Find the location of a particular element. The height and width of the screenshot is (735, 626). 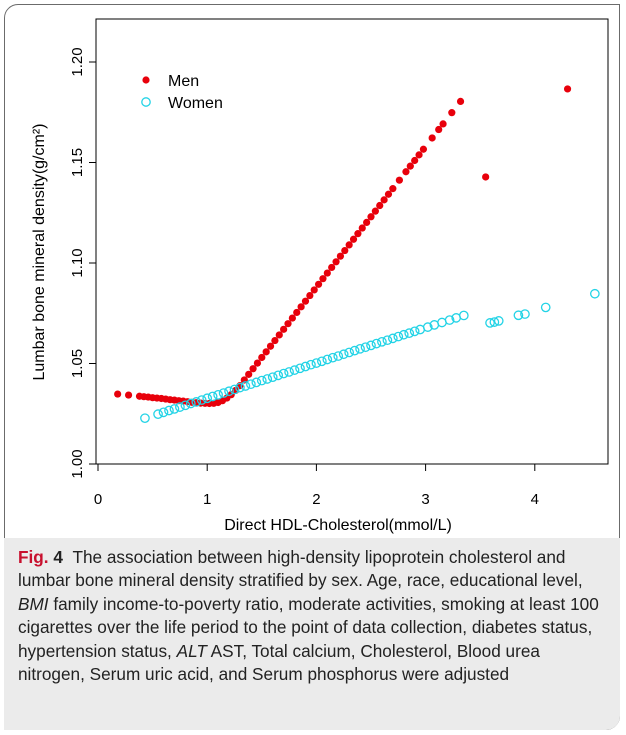

y-tick-label: 1.20 is located at coordinates (77, 61).